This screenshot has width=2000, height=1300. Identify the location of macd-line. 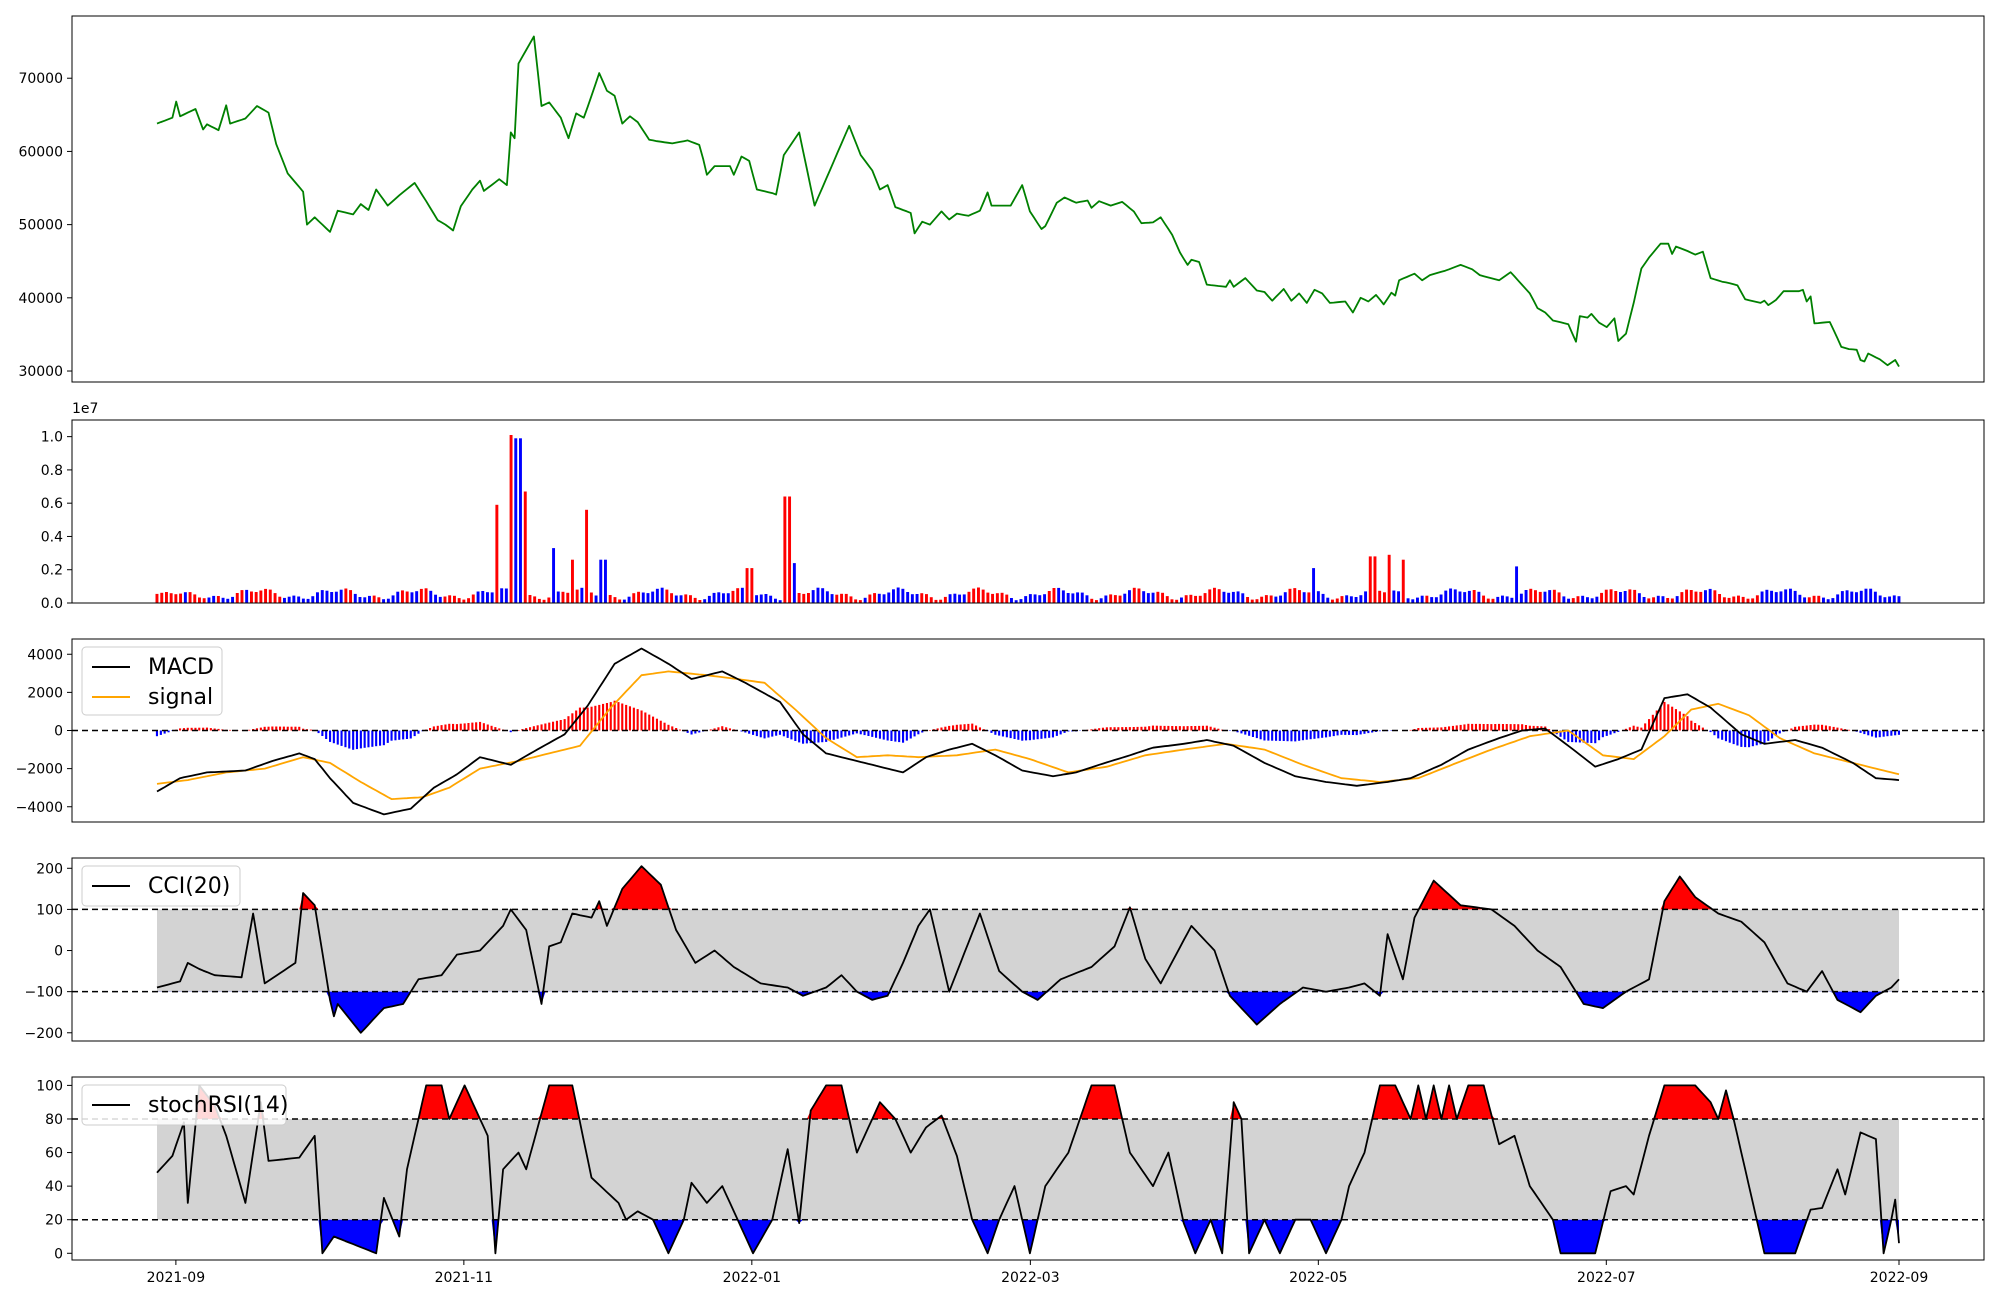
(1028, 731).